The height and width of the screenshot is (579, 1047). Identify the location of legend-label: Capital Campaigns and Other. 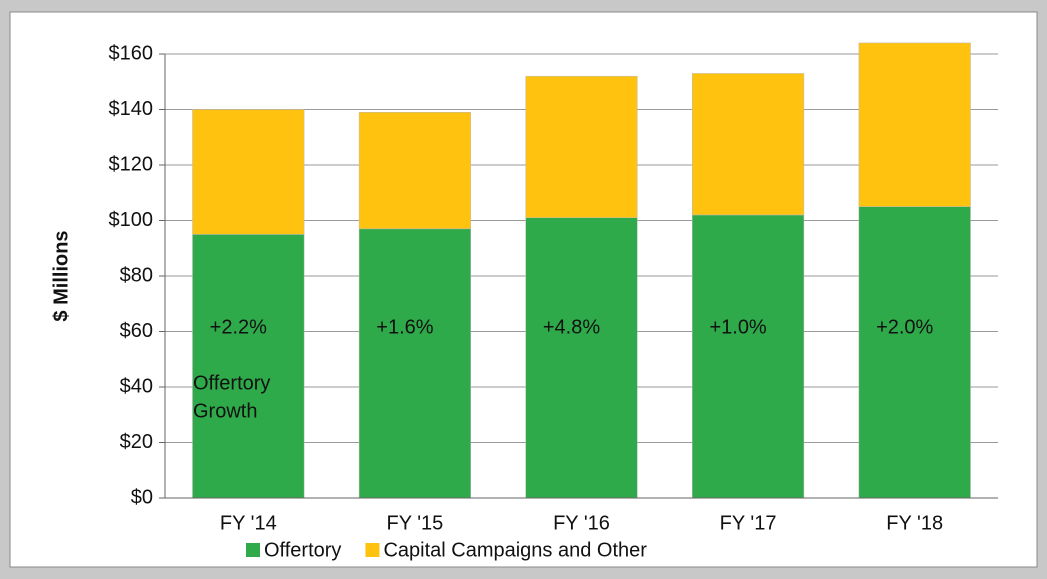
(515, 550).